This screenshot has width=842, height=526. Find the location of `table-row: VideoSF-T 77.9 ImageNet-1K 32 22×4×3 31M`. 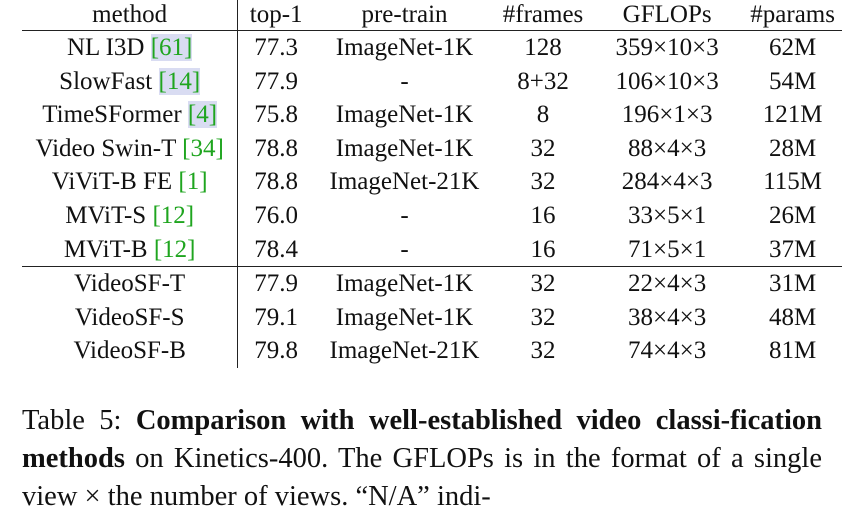

table-row: VideoSF-T 77.9 ImageNet-1K 32 22×4×3 31M is located at coordinates (432, 283).